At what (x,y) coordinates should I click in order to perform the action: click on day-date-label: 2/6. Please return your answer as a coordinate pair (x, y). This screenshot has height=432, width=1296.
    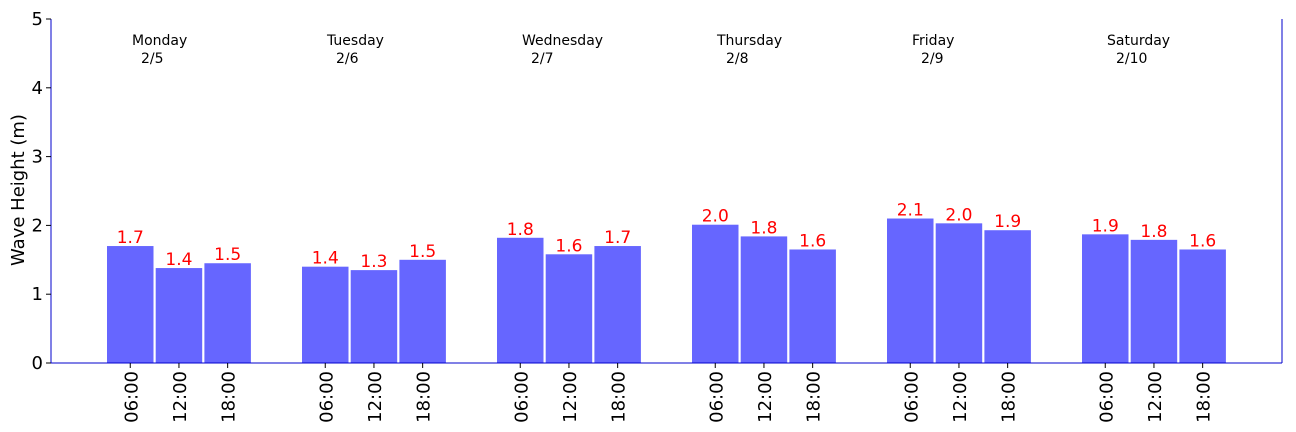
    Looking at the image, I should click on (347, 59).